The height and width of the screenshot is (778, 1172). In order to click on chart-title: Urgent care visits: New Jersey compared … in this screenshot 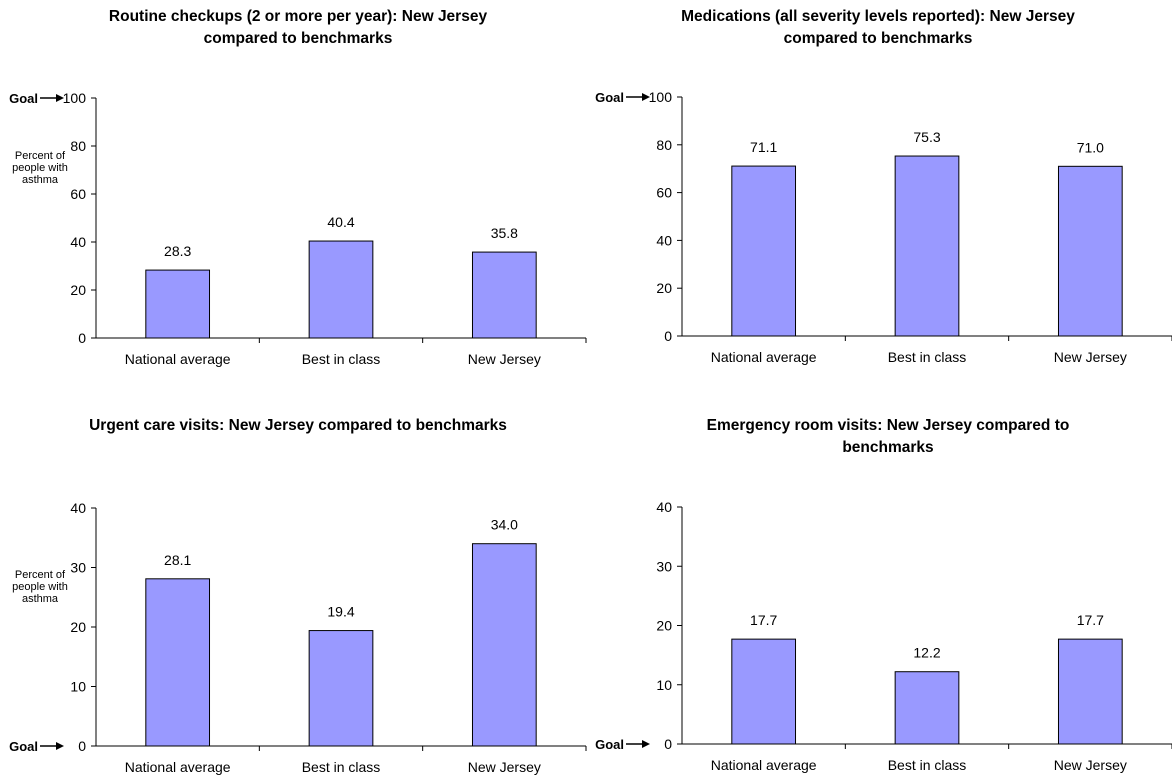, I will do `click(298, 425)`.